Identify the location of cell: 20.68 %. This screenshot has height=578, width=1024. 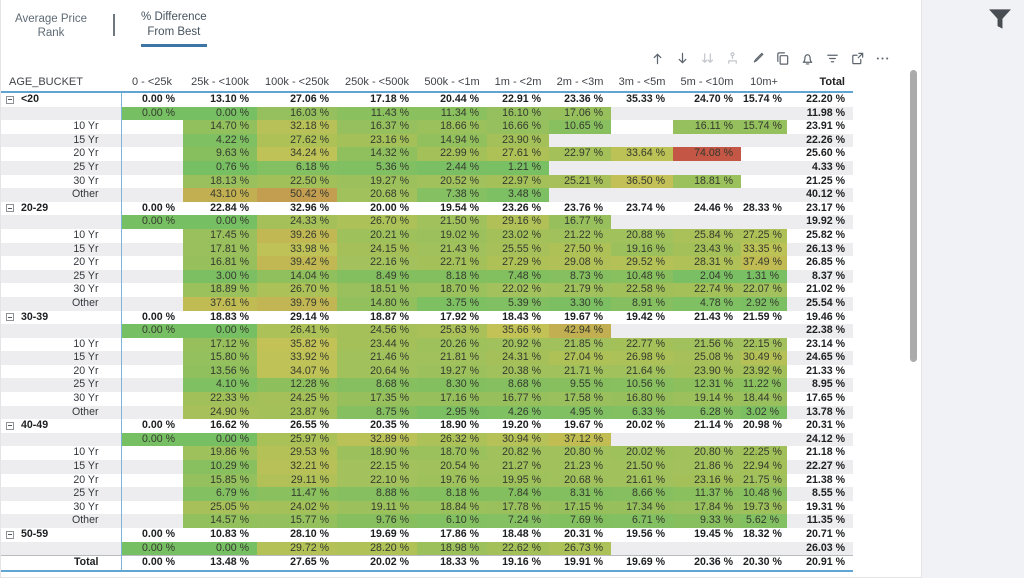
(580, 480).